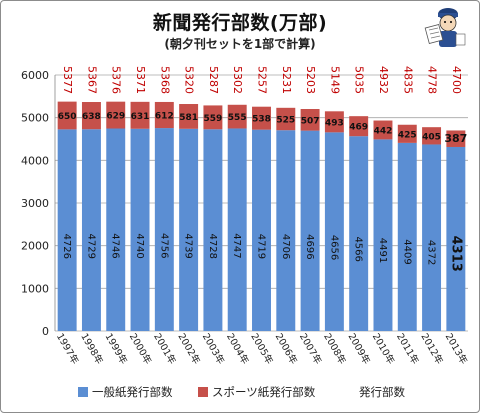 The image size is (480, 413). What do you see at coordinates (286, 80) in the screenshot?
I see `data-label-total: 5231` at bounding box center [286, 80].